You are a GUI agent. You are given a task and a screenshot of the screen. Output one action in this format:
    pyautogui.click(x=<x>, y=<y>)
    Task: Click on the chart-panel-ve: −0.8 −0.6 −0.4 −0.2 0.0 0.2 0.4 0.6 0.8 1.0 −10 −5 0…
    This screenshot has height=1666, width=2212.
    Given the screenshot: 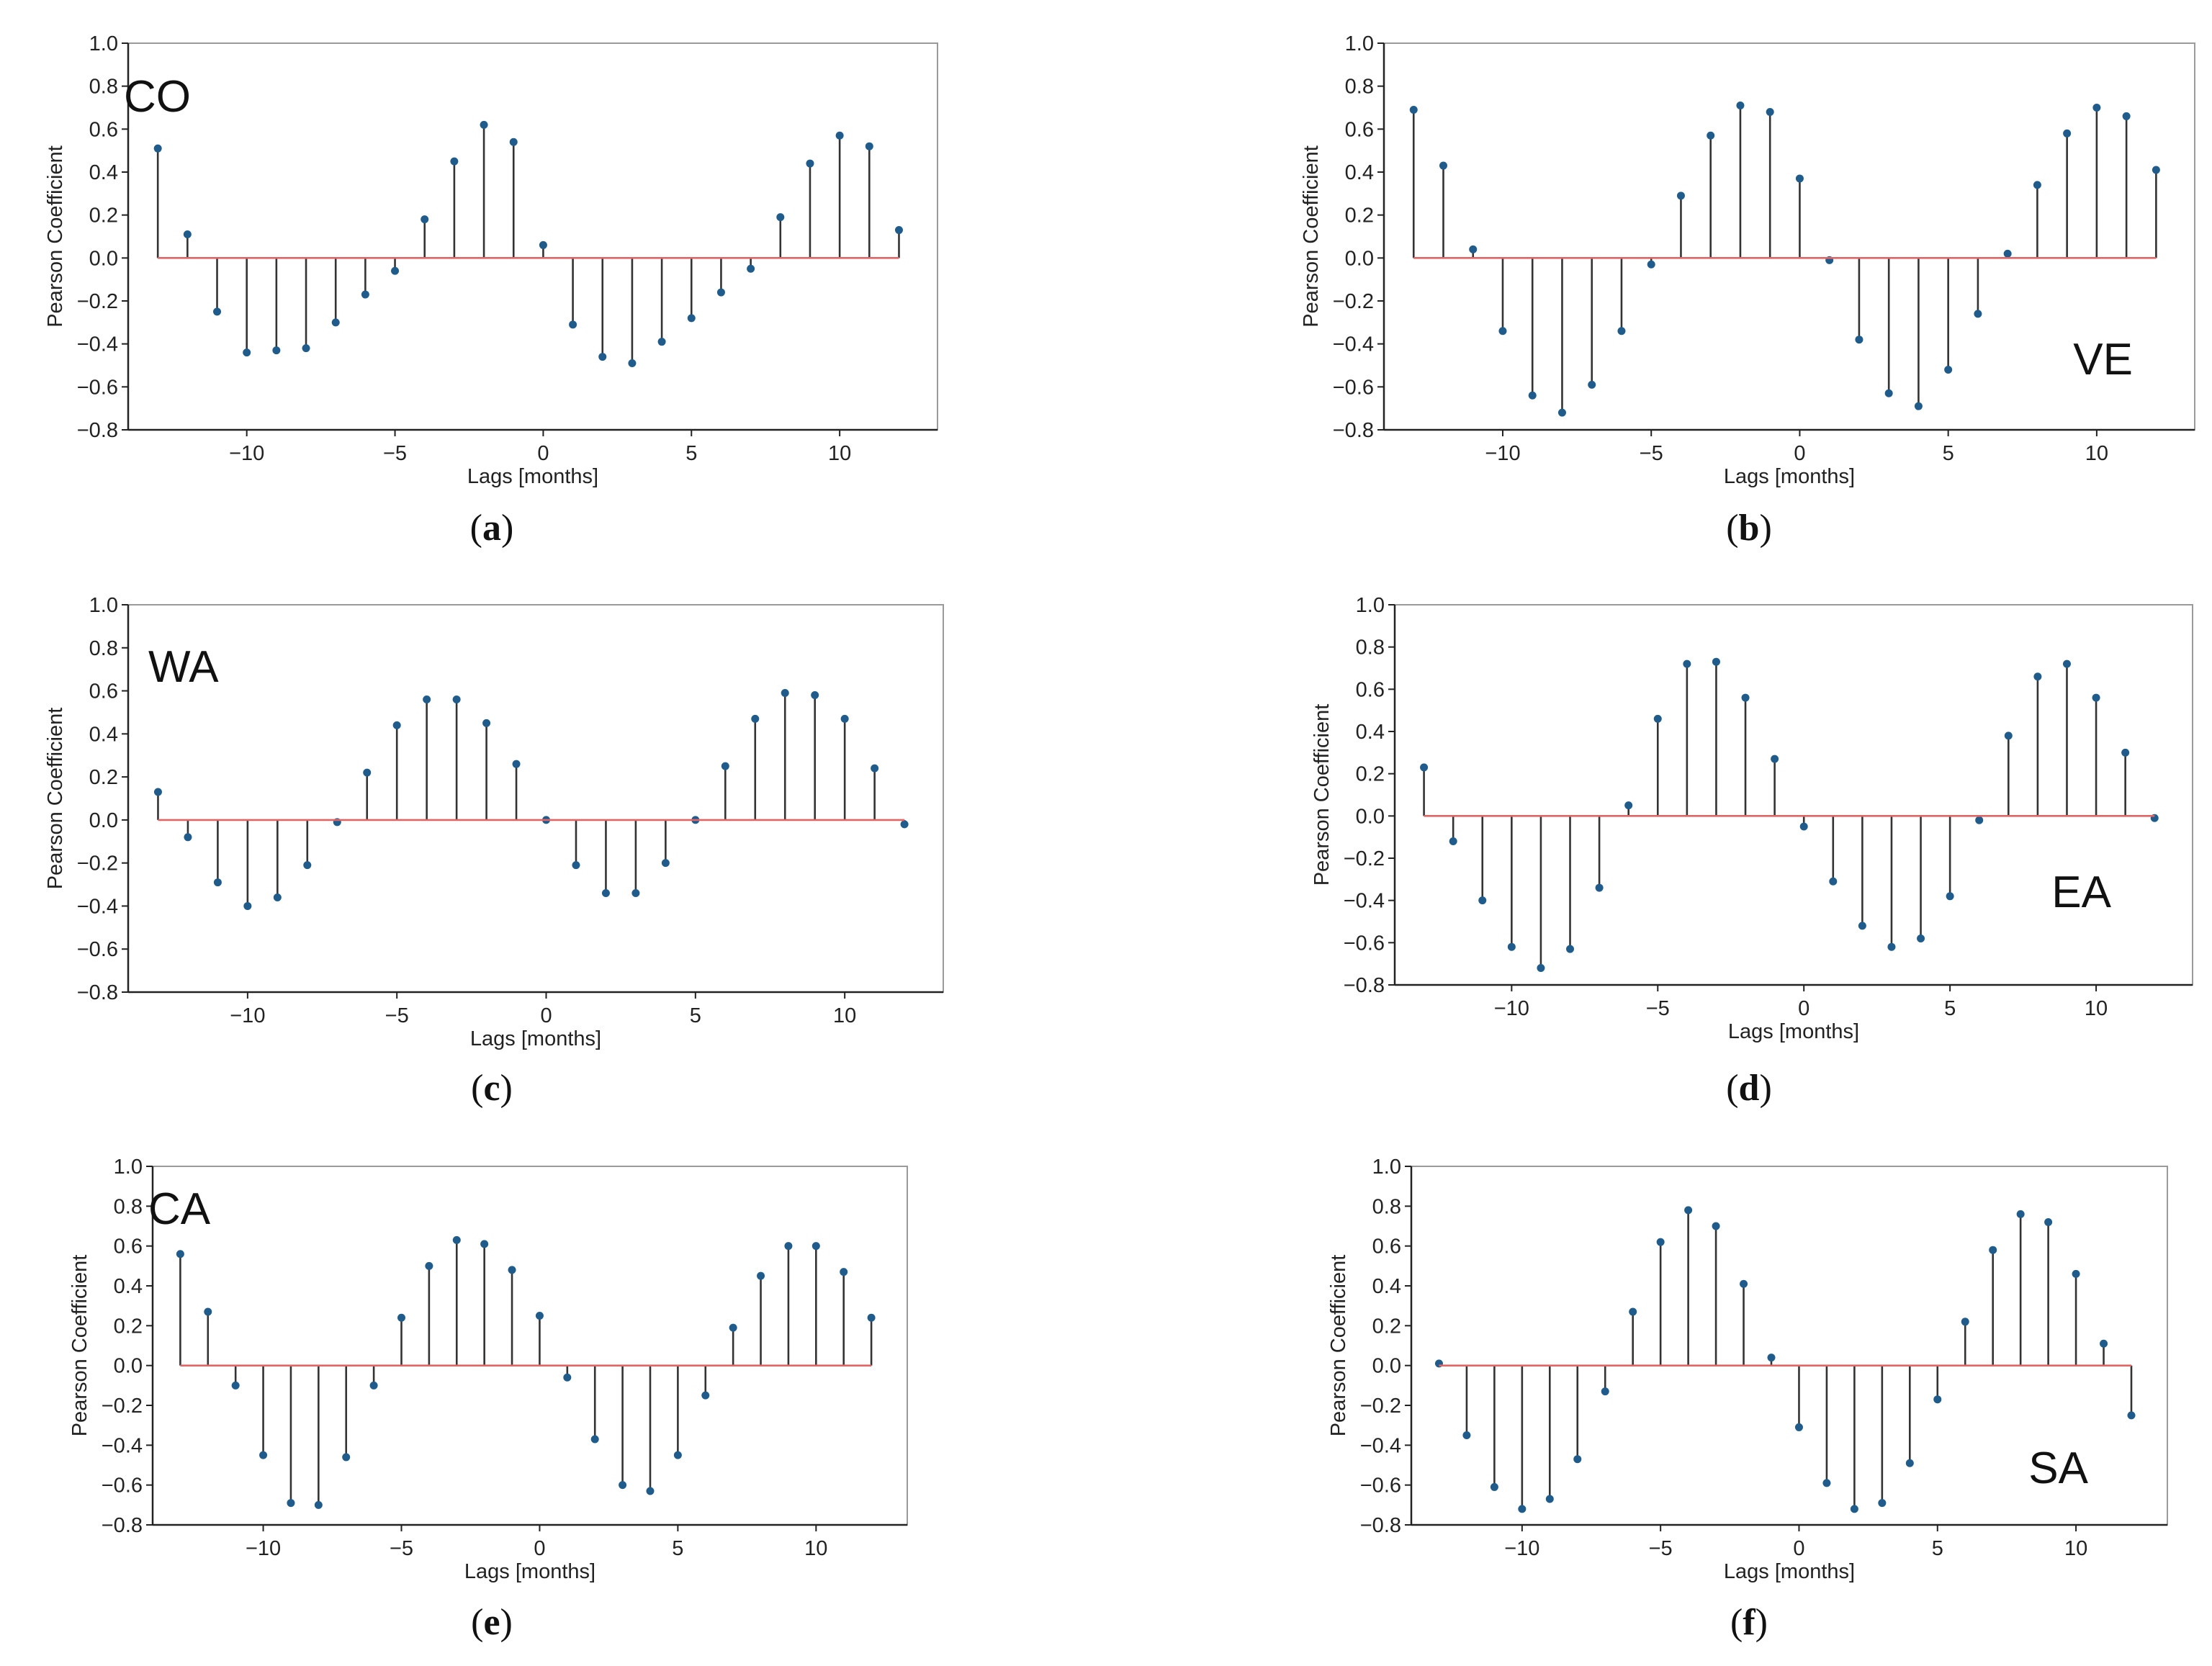 What is the action you would take?
    pyautogui.click(x=1748, y=290)
    